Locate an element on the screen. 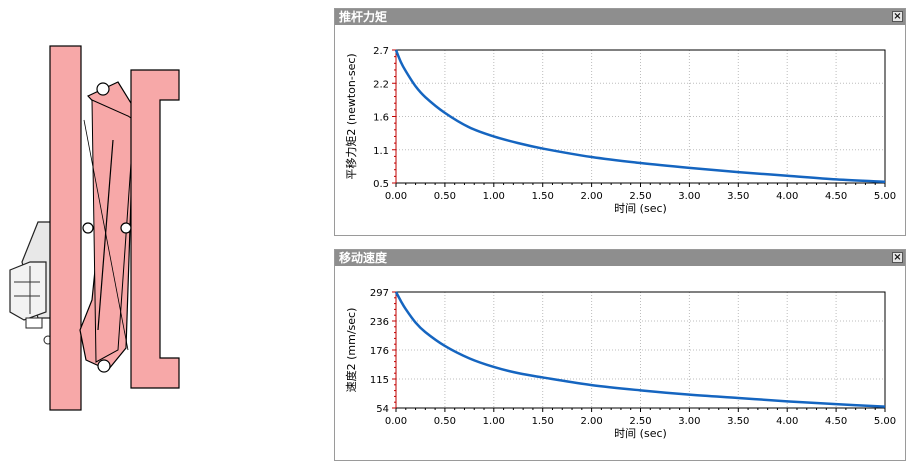 This screenshot has width=907, height=472. left-plate is located at coordinates (65, 228).